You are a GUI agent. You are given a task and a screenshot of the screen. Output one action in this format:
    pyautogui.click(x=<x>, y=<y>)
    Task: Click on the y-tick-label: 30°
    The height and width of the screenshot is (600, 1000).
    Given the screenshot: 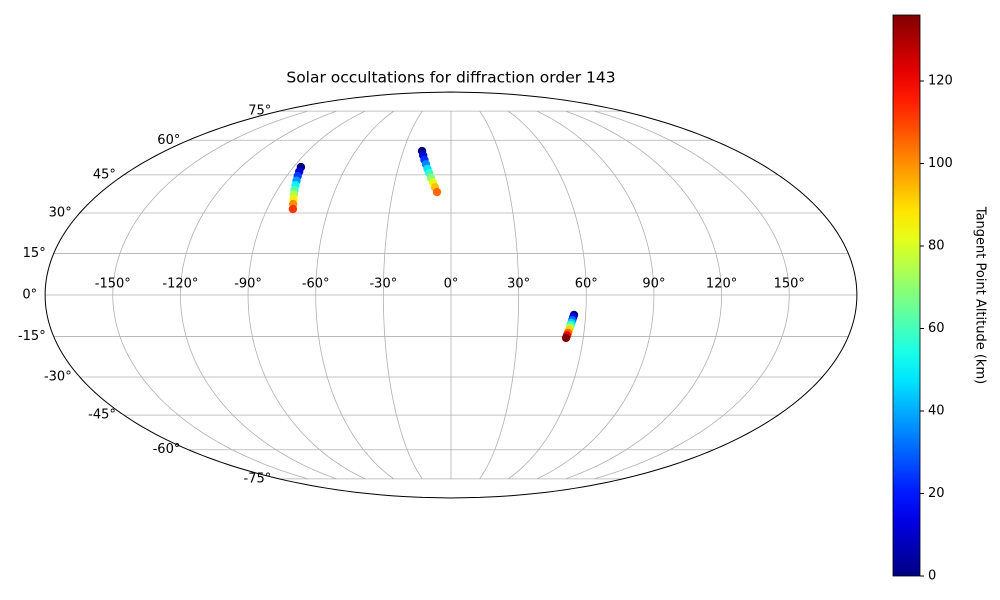 What is the action you would take?
    pyautogui.click(x=60, y=213)
    